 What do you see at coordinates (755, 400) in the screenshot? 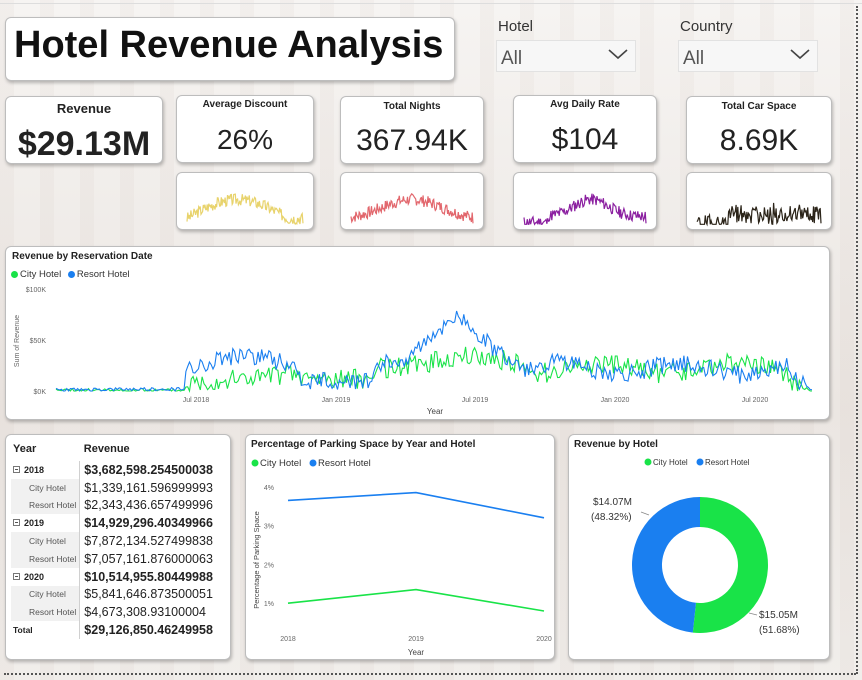
I see `x-tick-label: Jul 2020` at bounding box center [755, 400].